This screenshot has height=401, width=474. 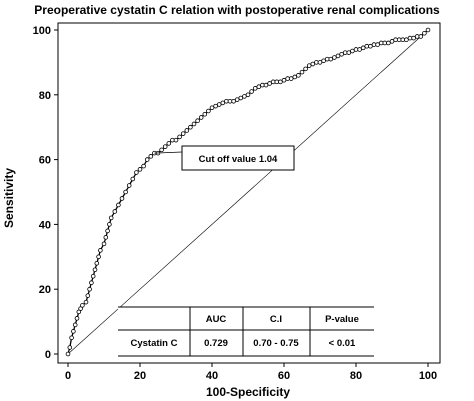 I want to click on cutoff-annotation: Cut off value 1.04, so click(x=224, y=158).